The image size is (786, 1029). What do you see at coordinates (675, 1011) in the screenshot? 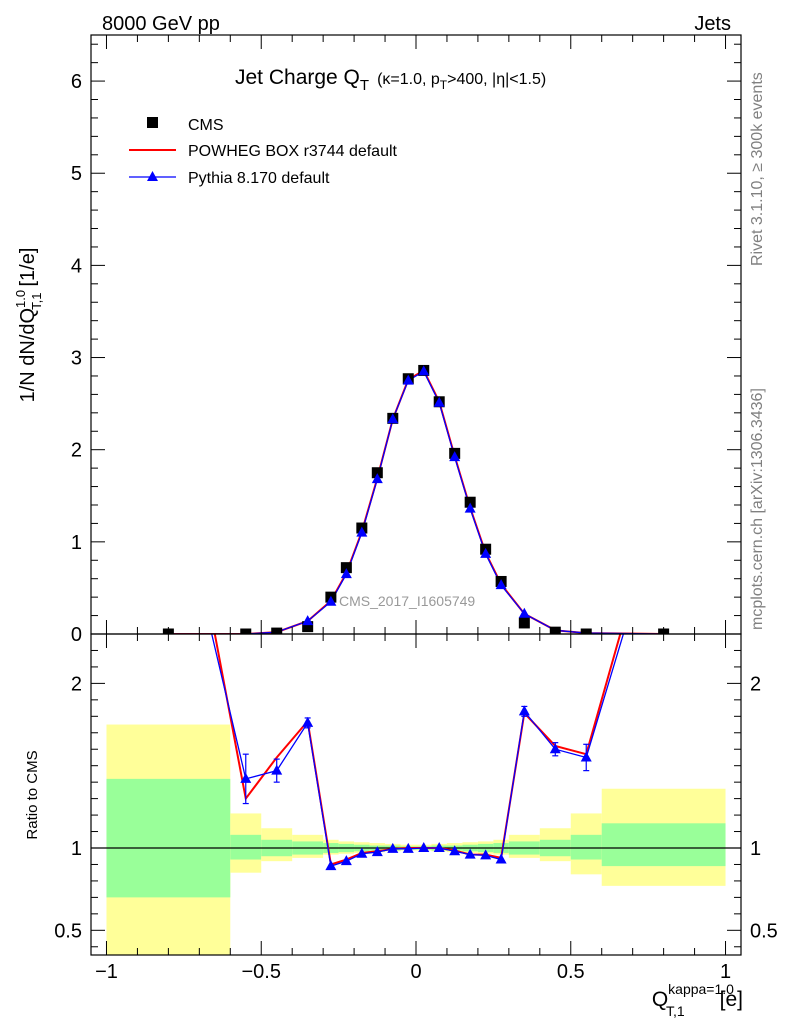
I see `xlabel-sub: T,1` at bounding box center [675, 1011].